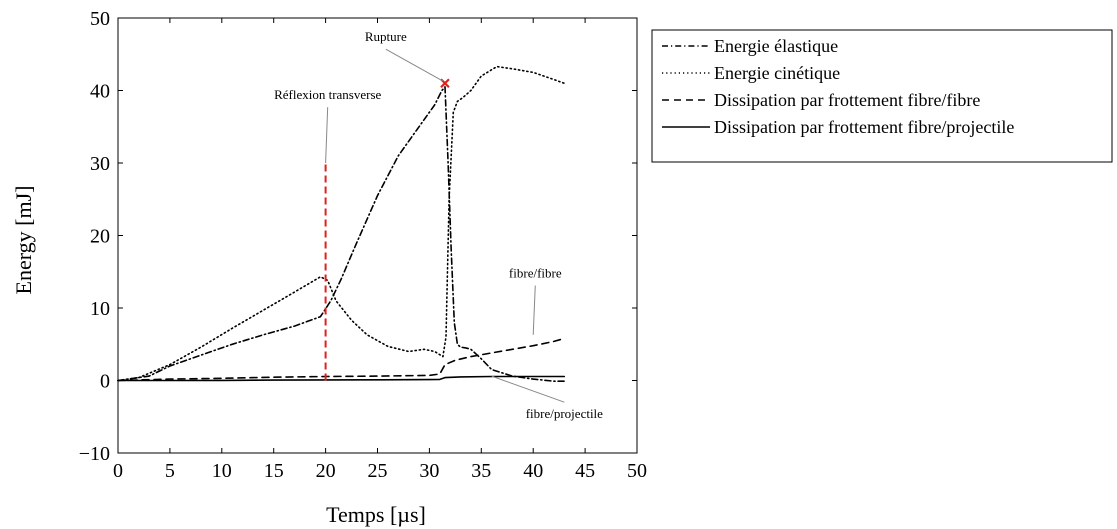 The image size is (1117, 529). Describe the element at coordinates (429, 471) in the screenshot. I see `x-tick-label: 30` at that location.